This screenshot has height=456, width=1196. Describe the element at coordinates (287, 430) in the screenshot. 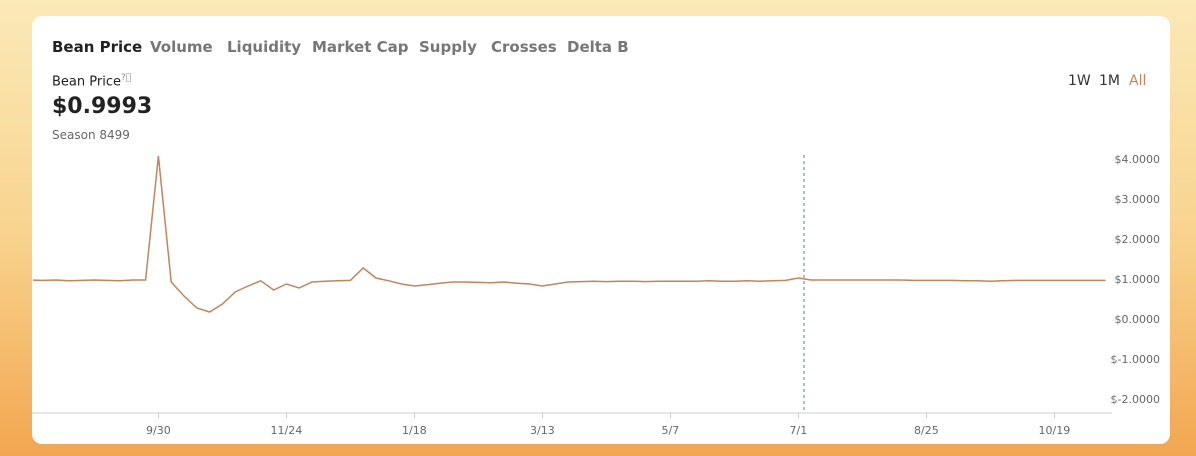

I see `x-tick-label: 11/24` at that location.